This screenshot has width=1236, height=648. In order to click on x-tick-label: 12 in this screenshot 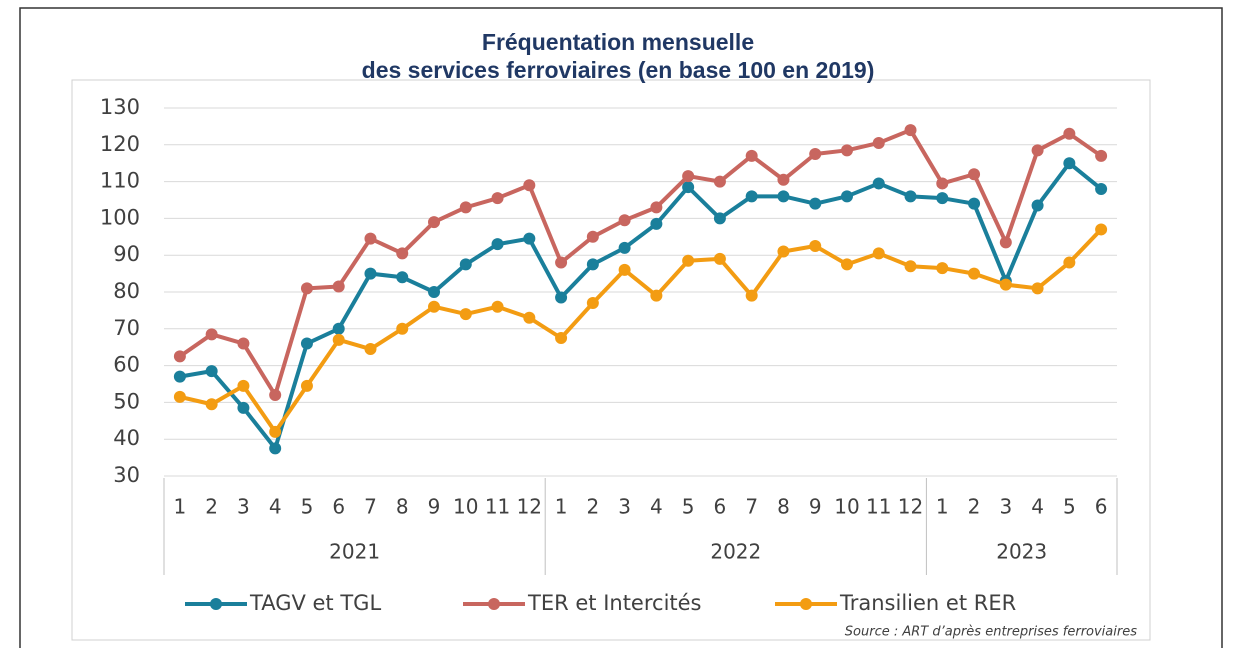, I will do `click(529, 507)`.